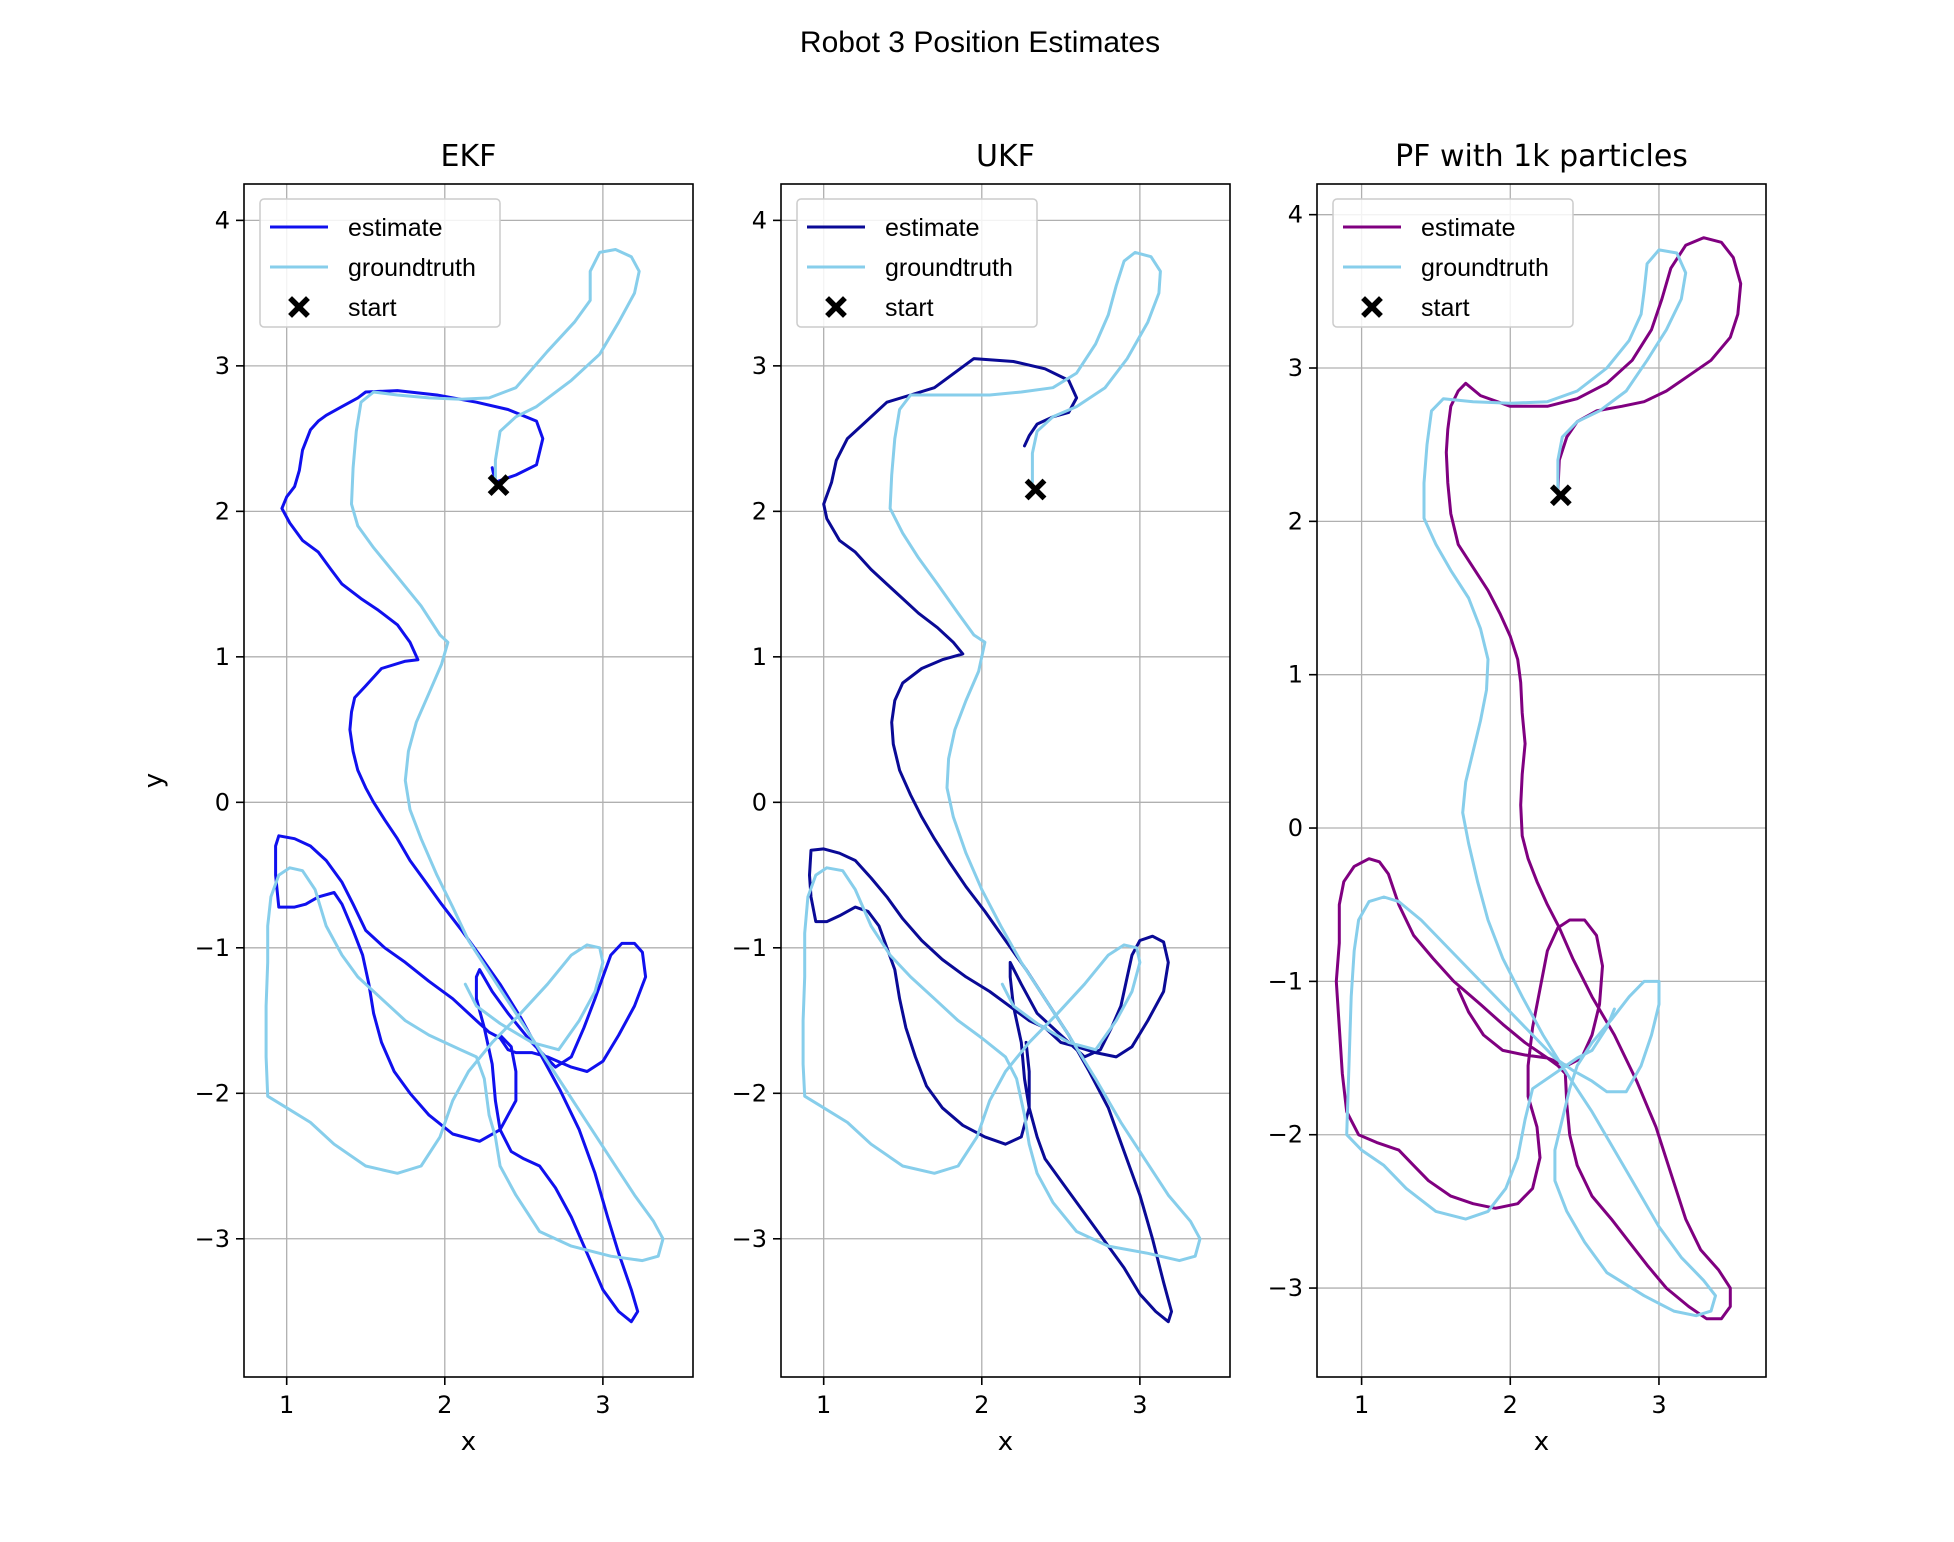 The height and width of the screenshot is (1542, 1954). What do you see at coordinates (1541, 156) in the screenshot?
I see `axes-title: PF with 1k particles` at bounding box center [1541, 156].